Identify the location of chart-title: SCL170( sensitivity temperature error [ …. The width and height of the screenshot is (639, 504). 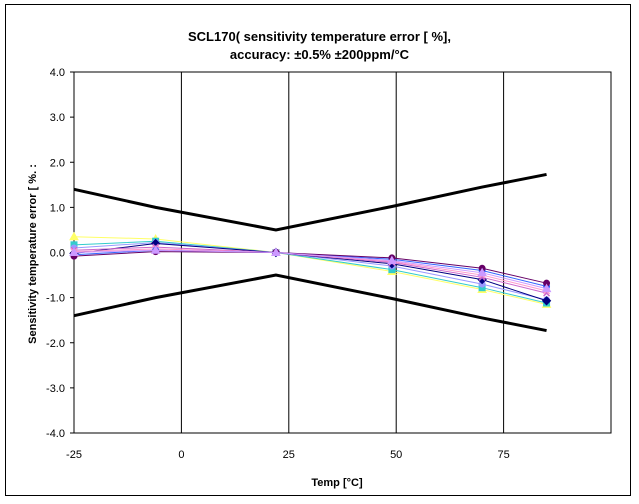
(319, 36).